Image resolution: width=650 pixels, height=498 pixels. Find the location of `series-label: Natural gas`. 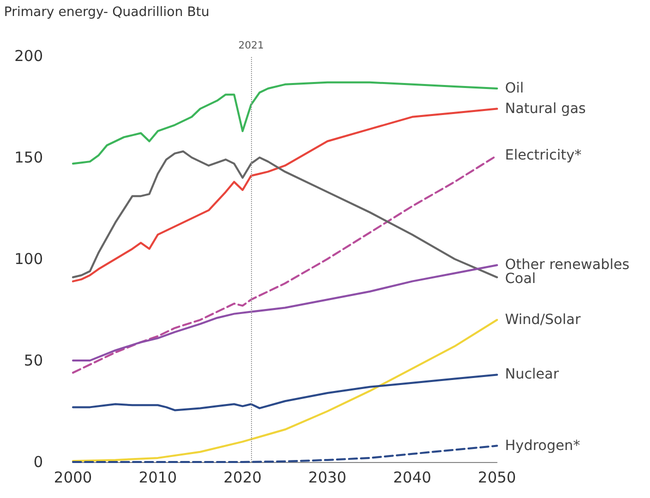

series-label: Natural gas is located at coordinates (545, 108).